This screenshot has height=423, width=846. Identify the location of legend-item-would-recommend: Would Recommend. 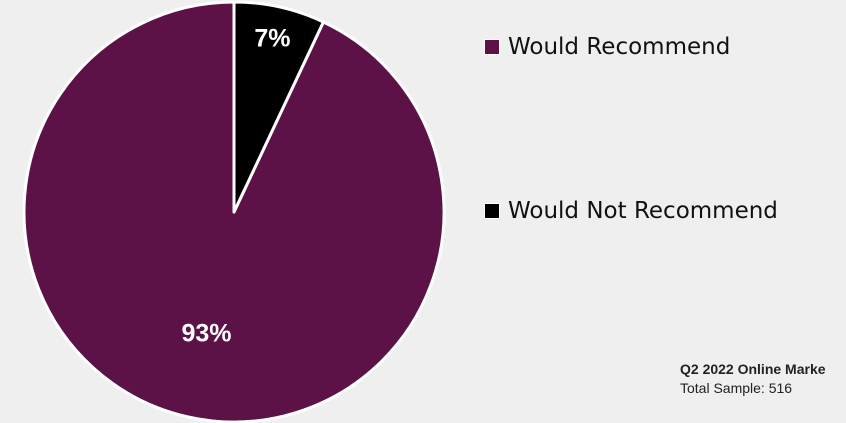
(607, 47).